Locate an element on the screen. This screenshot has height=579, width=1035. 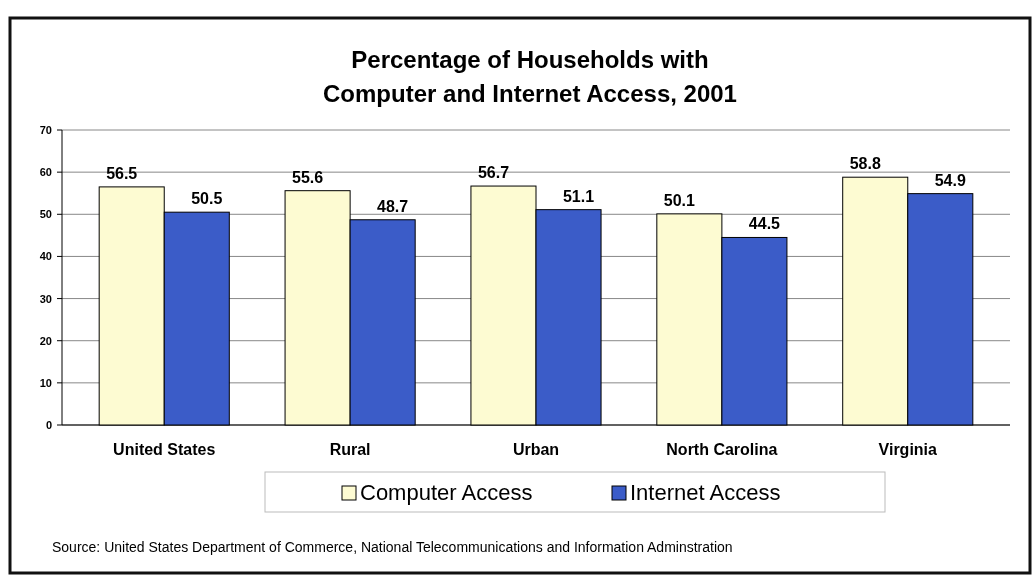
x-tick-label: Rural is located at coordinates (350, 449).